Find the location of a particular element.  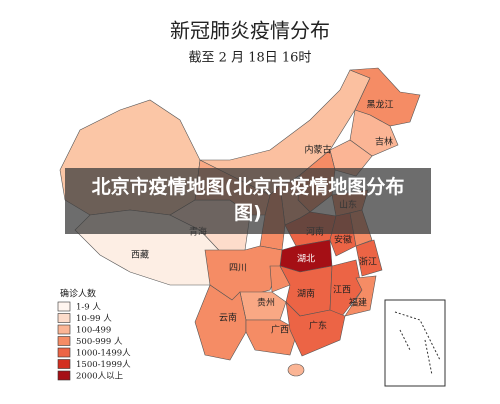

legend-label: 1000-1499人 is located at coordinates (103, 354).